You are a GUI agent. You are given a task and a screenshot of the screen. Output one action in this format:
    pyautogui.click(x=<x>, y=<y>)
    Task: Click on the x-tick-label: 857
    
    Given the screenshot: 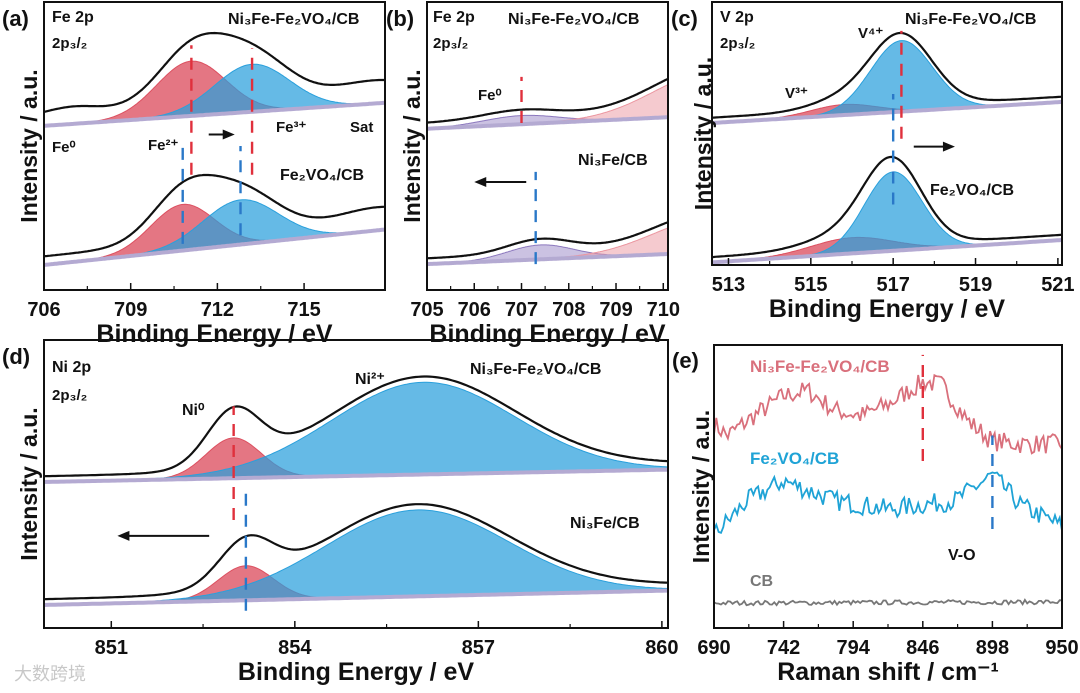 What is the action you would take?
    pyautogui.click(x=478, y=648)
    